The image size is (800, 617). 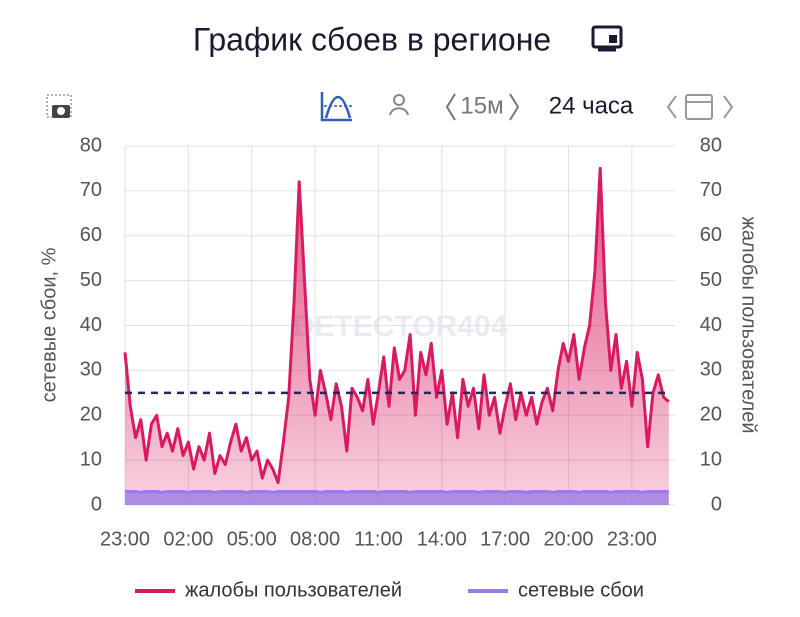 What do you see at coordinates (568, 539) in the screenshot?
I see `x-tick-label: 20:00` at bounding box center [568, 539].